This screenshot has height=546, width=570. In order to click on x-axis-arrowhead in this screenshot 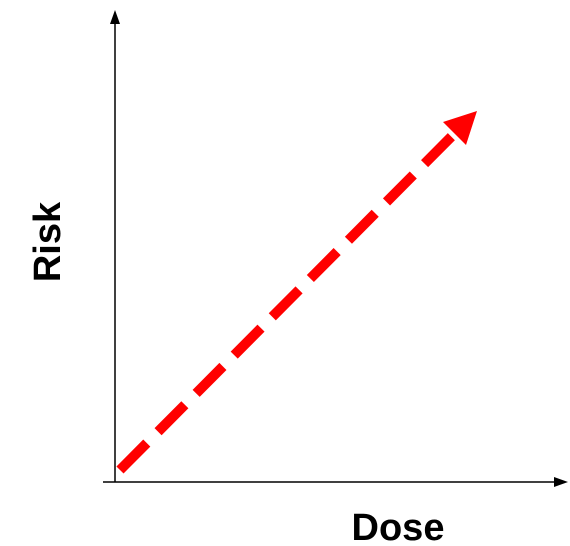, I will do `click(561, 482)`.